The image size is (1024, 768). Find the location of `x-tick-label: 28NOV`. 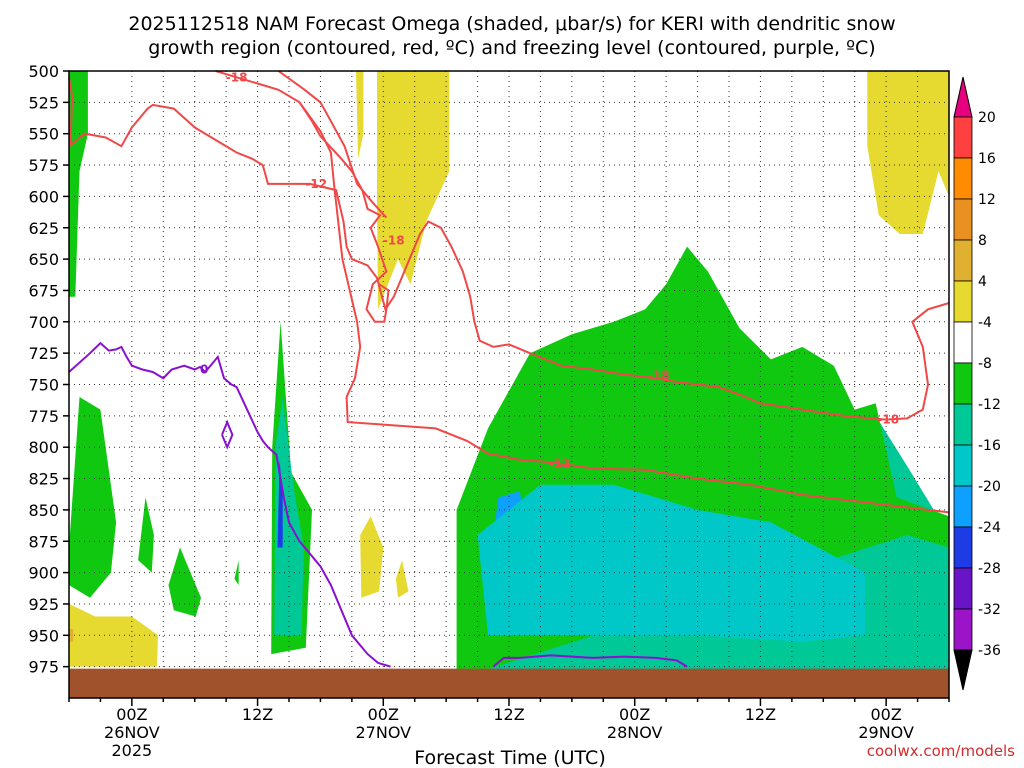

x-tick-label: 28NOV is located at coordinates (635, 732).